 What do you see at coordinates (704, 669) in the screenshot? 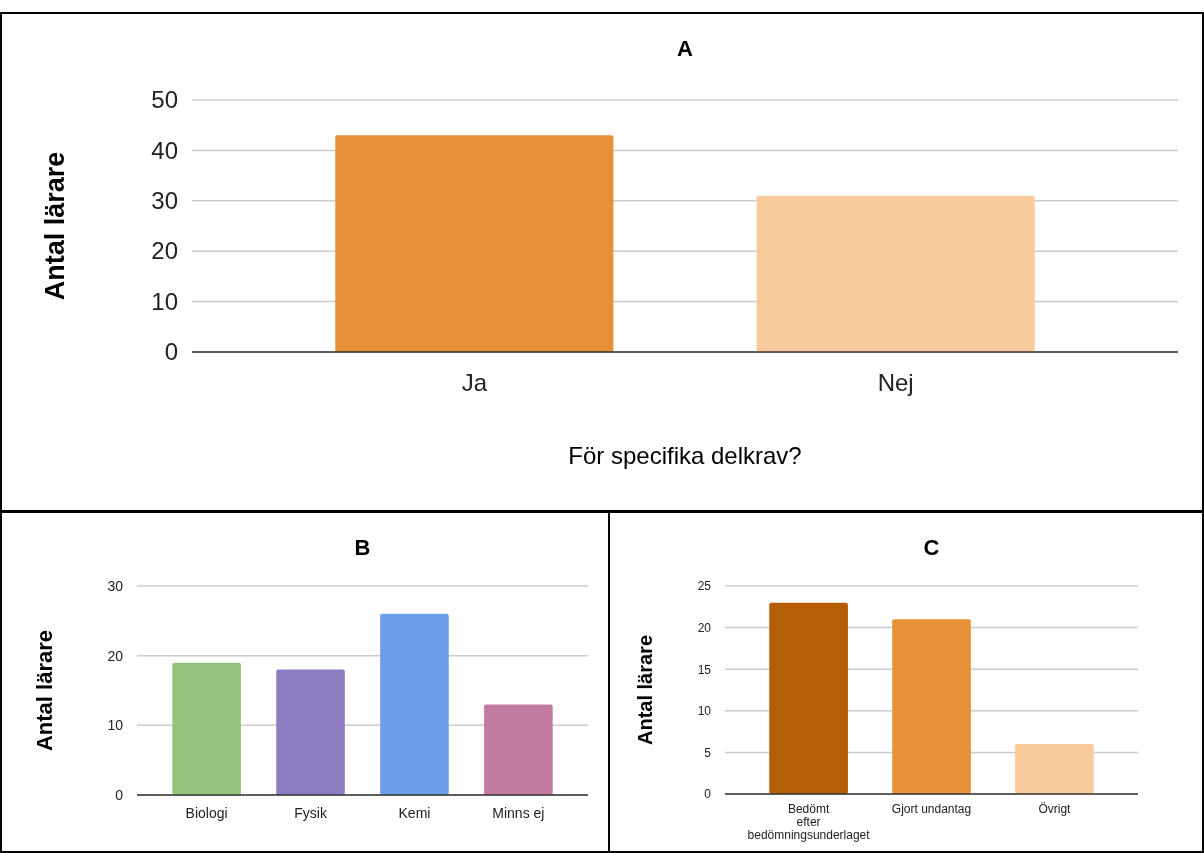
I see `y-tick-label: 15` at bounding box center [704, 669].